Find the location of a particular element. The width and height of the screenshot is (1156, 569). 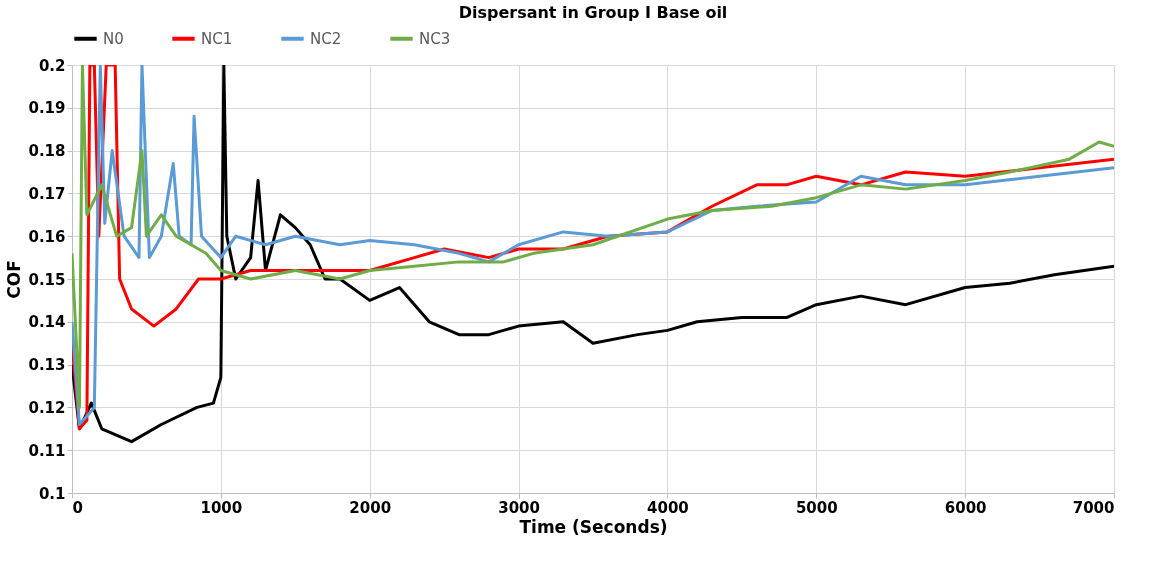

y-tick-label: 0.14 is located at coordinates (47, 322).